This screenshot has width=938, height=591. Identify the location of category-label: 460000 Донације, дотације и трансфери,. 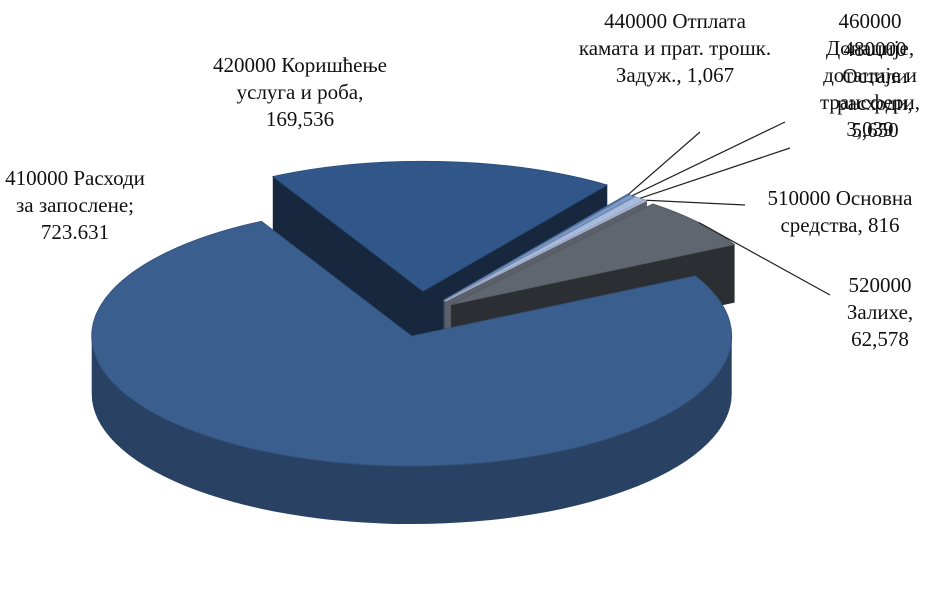
(870, 61).